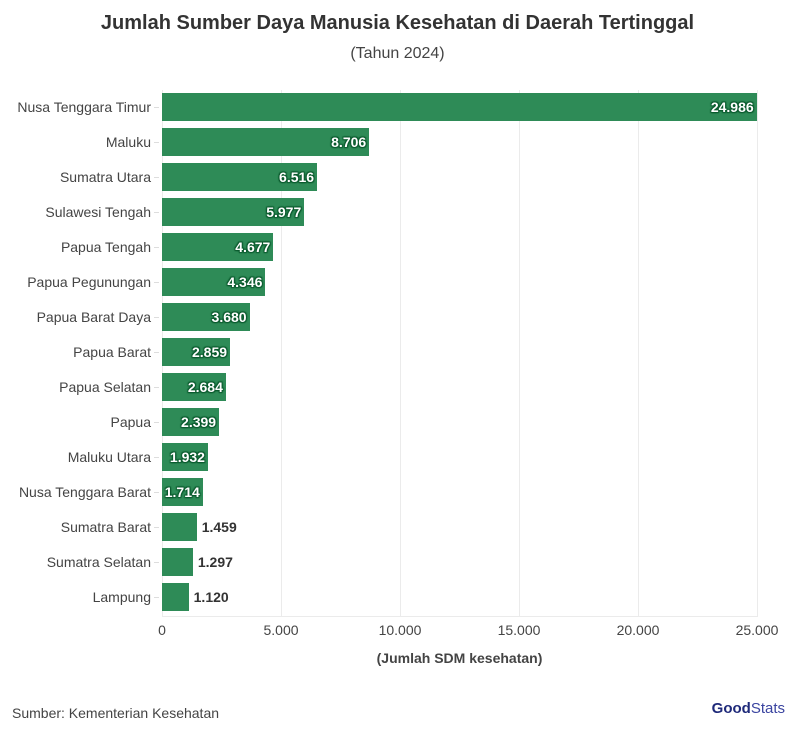 The height and width of the screenshot is (742, 795). Describe the element at coordinates (459, 282) in the screenshot. I see `bar-row: 4.346` at that location.